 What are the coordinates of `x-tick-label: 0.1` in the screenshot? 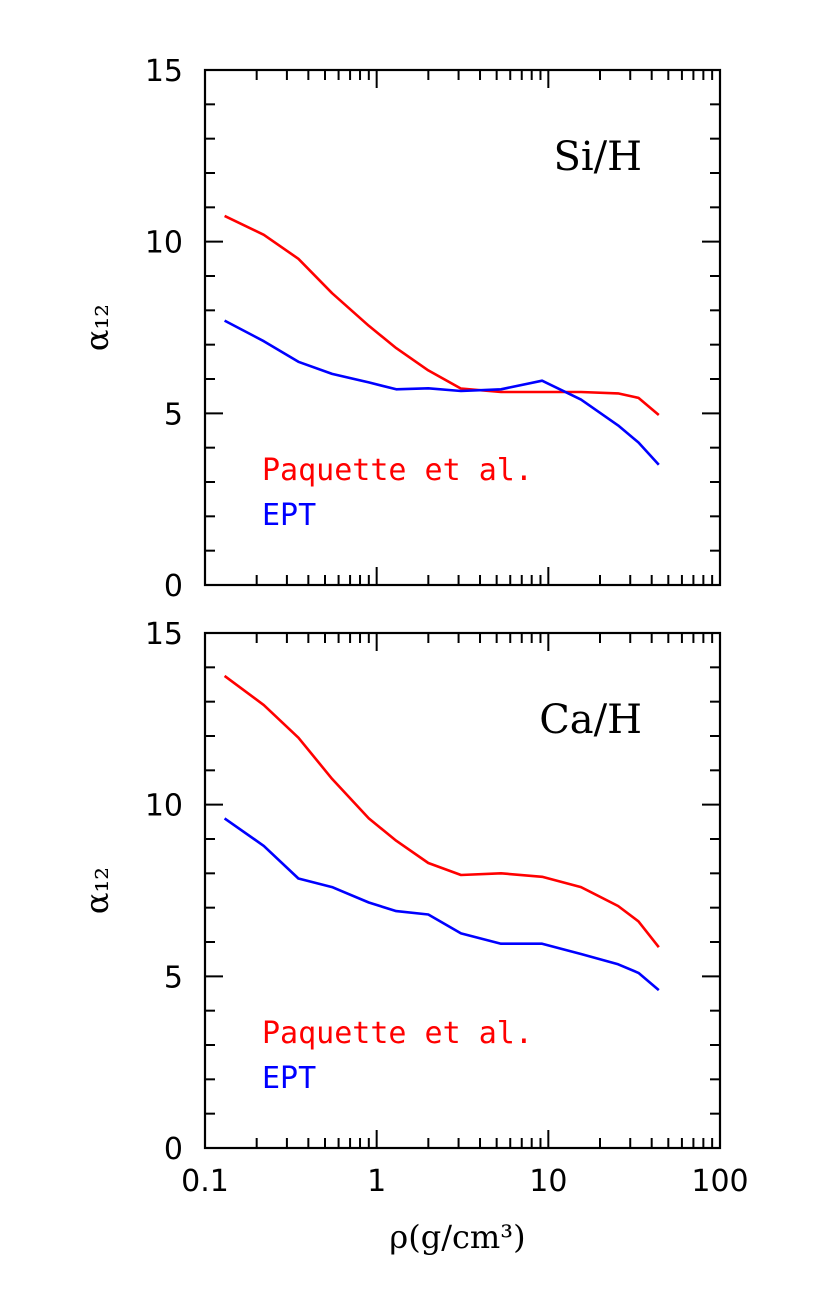 It's located at (205, 1181).